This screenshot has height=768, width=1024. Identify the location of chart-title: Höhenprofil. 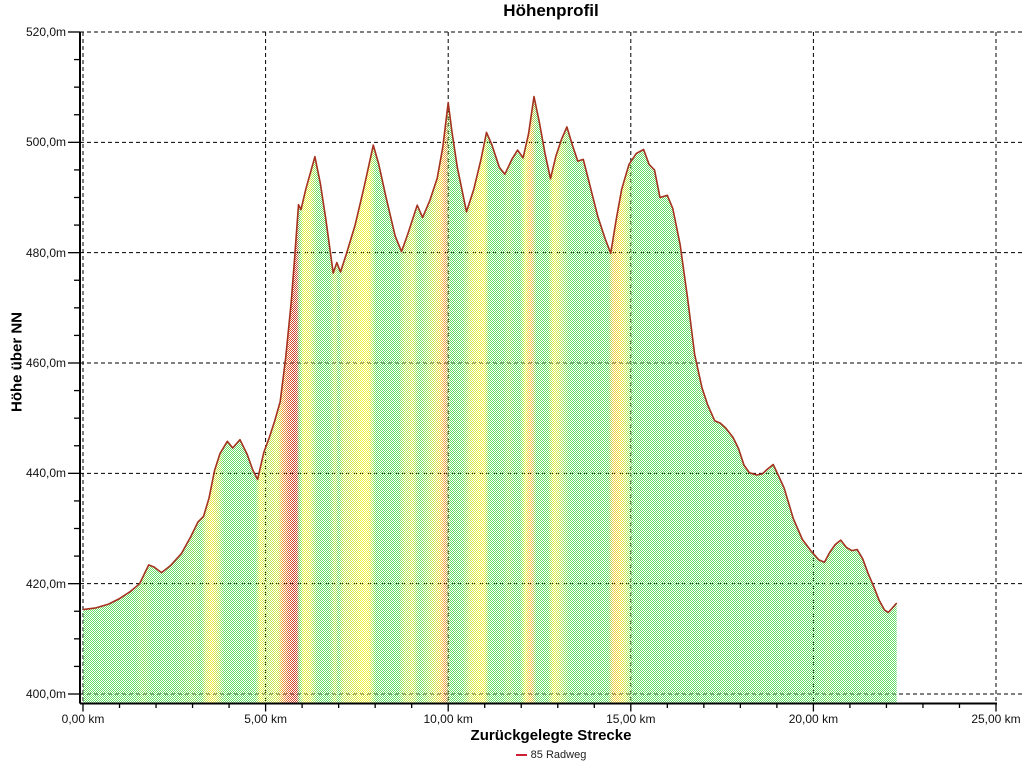
(551, 10).